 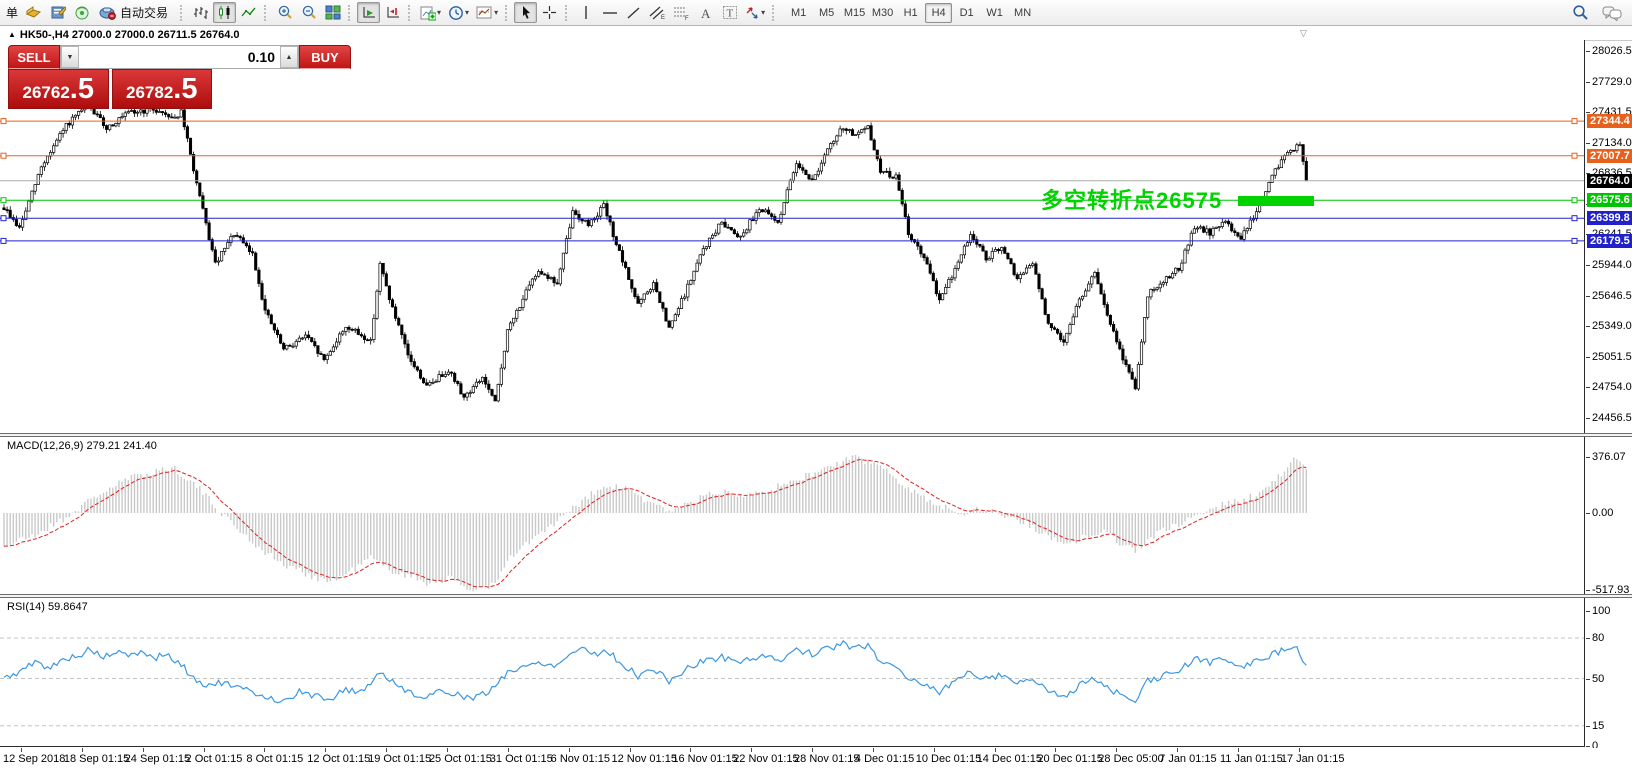 I want to click on axis-tick-label: 28026.5, so click(x=1612, y=51).